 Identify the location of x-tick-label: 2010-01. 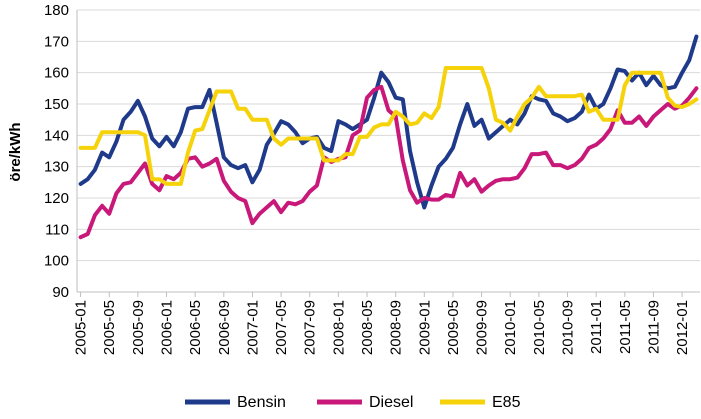
(510, 327).